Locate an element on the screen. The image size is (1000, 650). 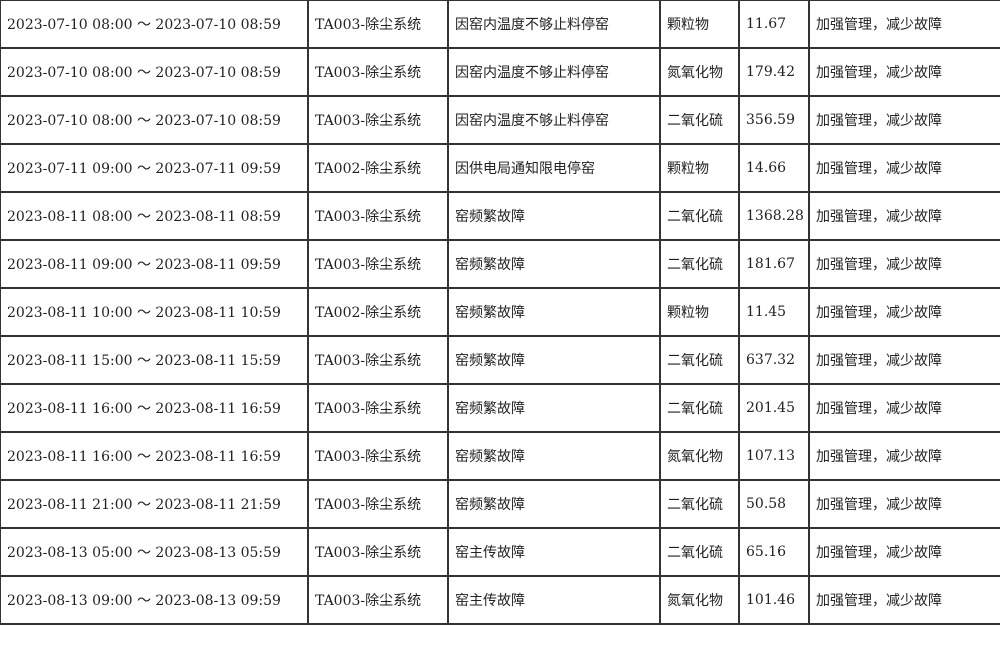
value-cell: 181.67 is located at coordinates (774, 264).